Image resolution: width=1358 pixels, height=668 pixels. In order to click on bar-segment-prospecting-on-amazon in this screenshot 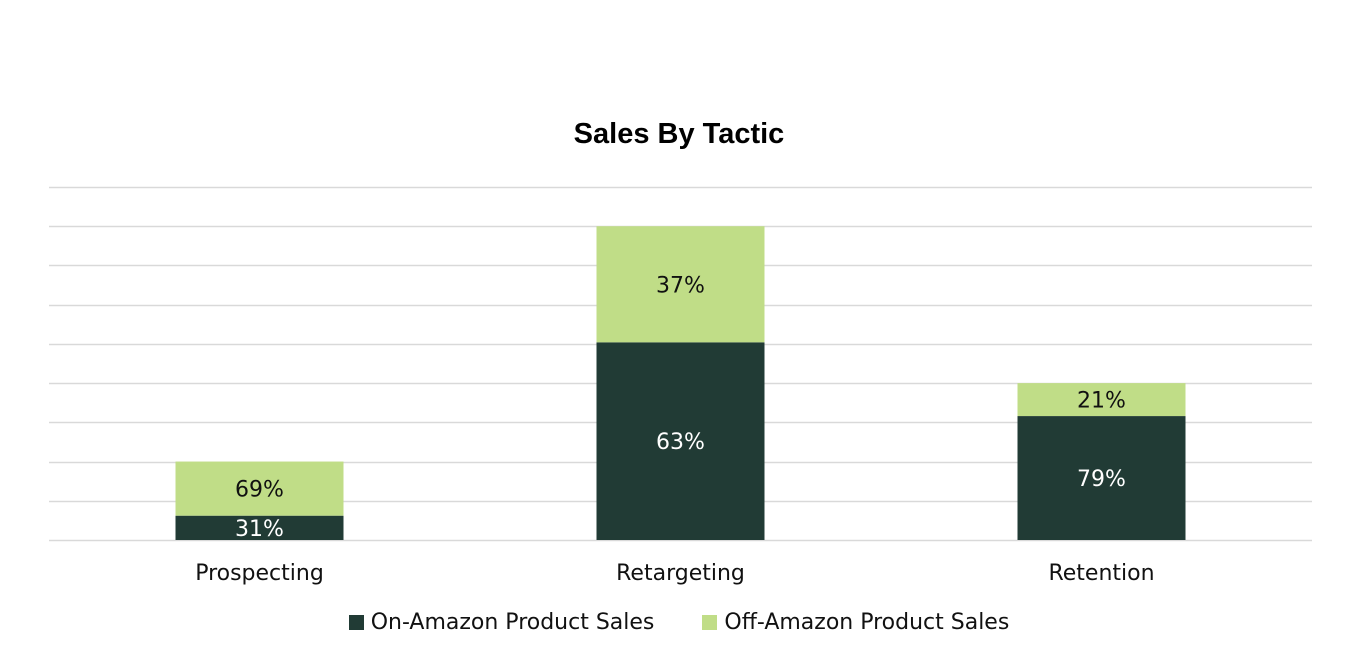, I will do `click(259, 527)`.